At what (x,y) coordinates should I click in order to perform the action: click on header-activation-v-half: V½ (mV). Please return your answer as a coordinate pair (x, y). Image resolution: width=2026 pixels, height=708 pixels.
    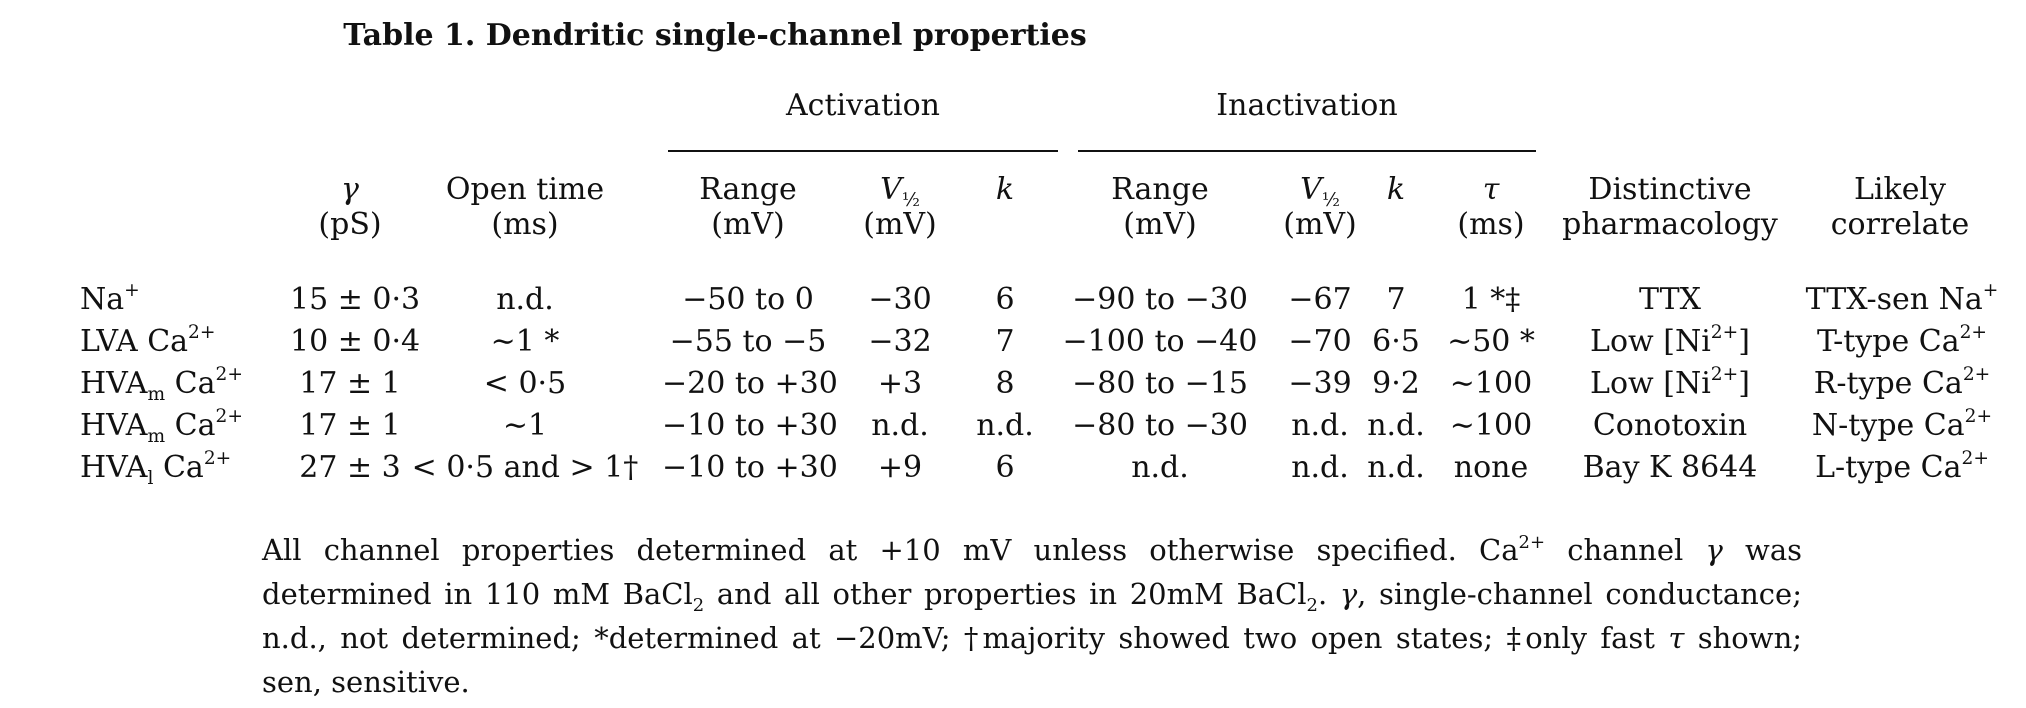
    Looking at the image, I should click on (900, 207).